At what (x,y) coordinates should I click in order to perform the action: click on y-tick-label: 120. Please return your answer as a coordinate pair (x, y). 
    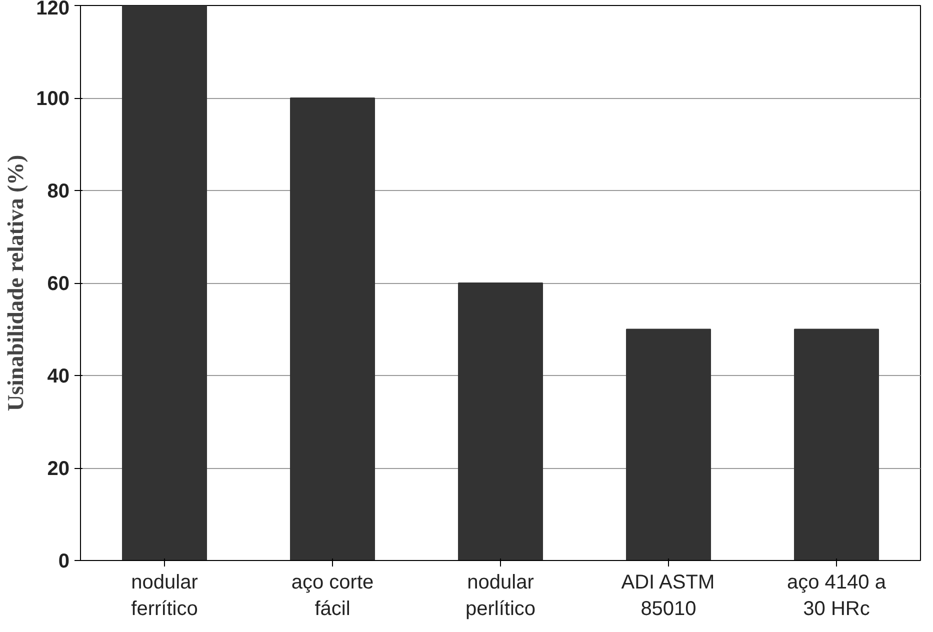
    Looking at the image, I should click on (53, 10).